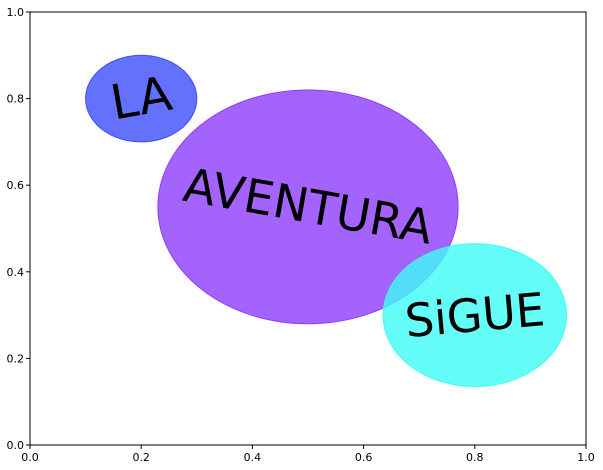  What do you see at coordinates (364, 457) in the screenshot?
I see `x-tick-label: 0.6` at bounding box center [364, 457].